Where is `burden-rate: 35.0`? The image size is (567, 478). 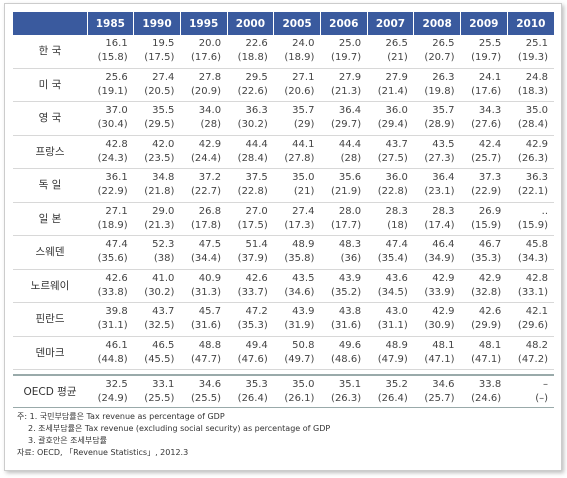 burden-rate: 35.0 is located at coordinates (536, 111).